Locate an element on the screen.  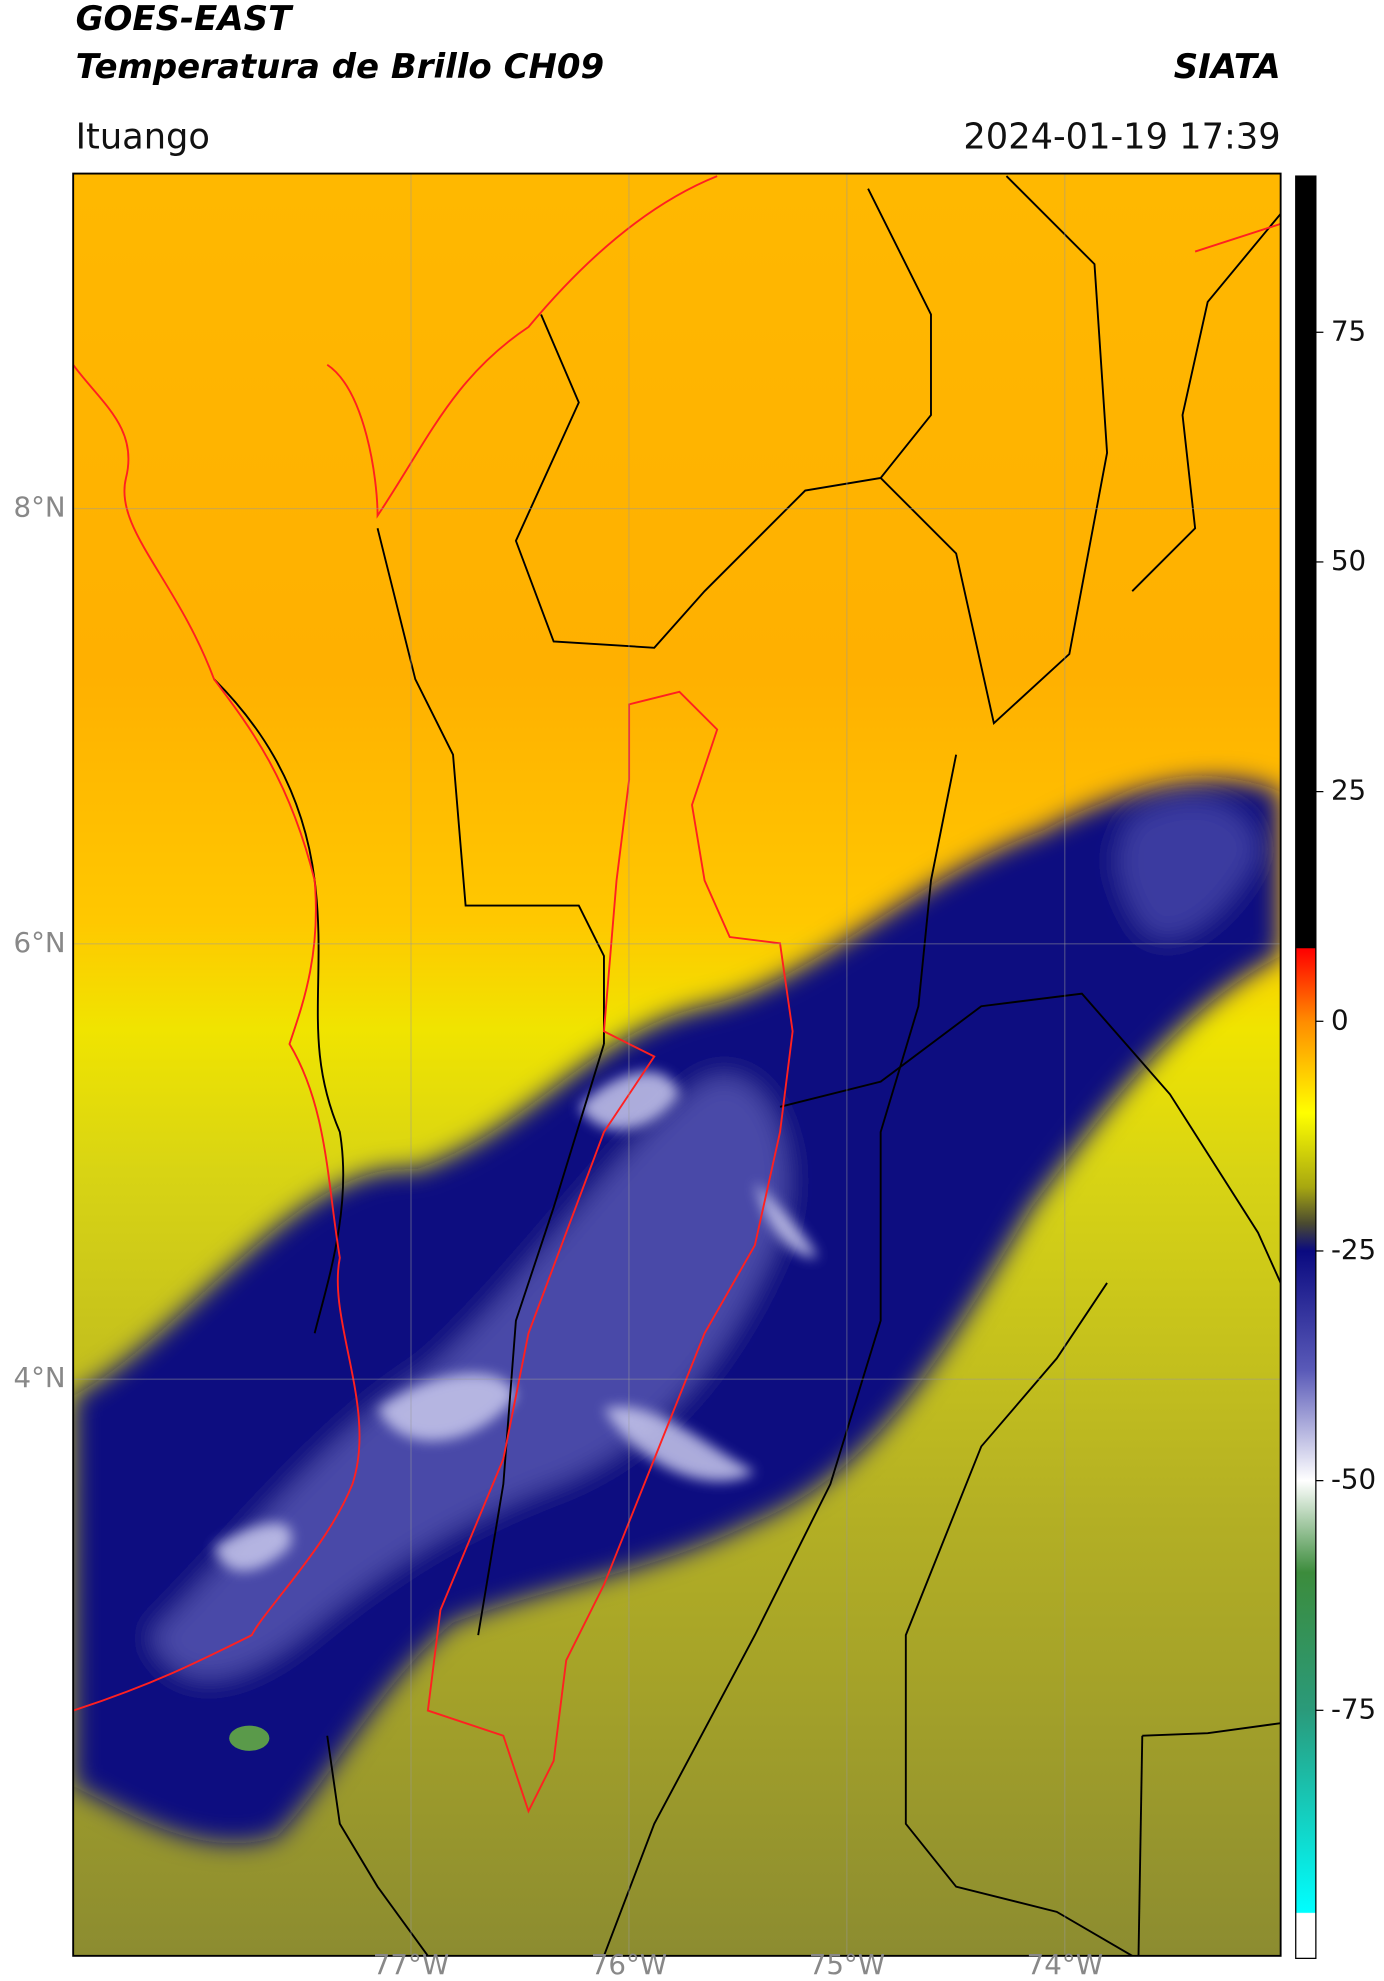
product: Temperatura de Brillo CH09 is located at coordinates (340, 67).